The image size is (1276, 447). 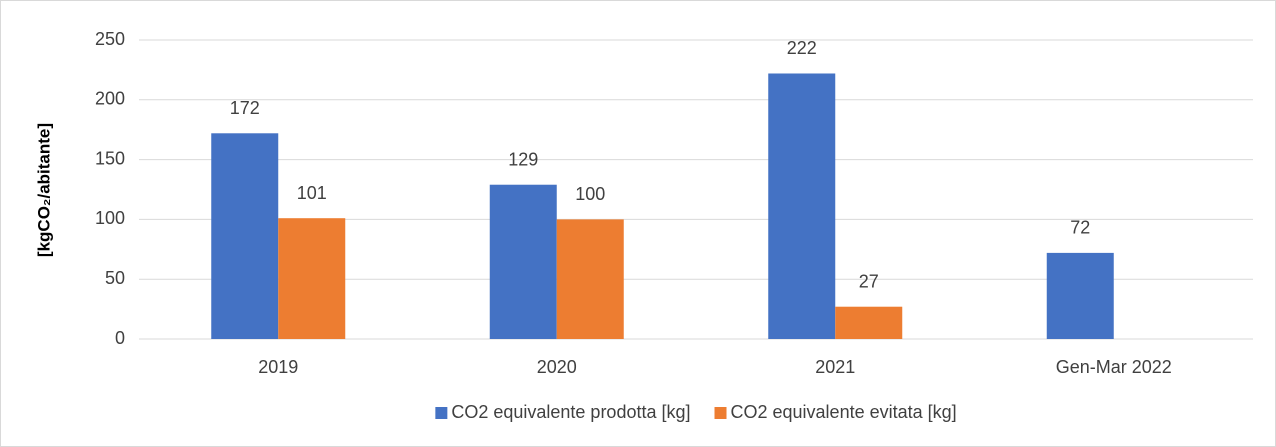 What do you see at coordinates (570, 412) in the screenshot?
I see `legend-label: CO2 equivalente prodotta [kg]` at bounding box center [570, 412].